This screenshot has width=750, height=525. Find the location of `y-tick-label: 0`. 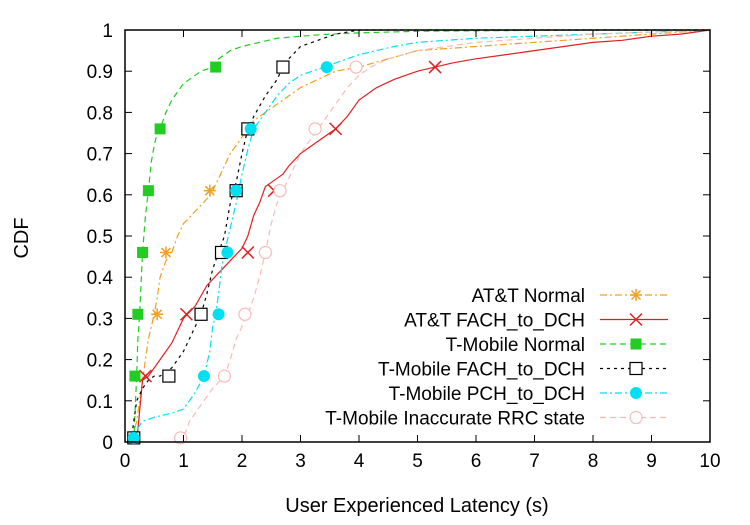

y-tick-label: 0 is located at coordinates (107, 443).